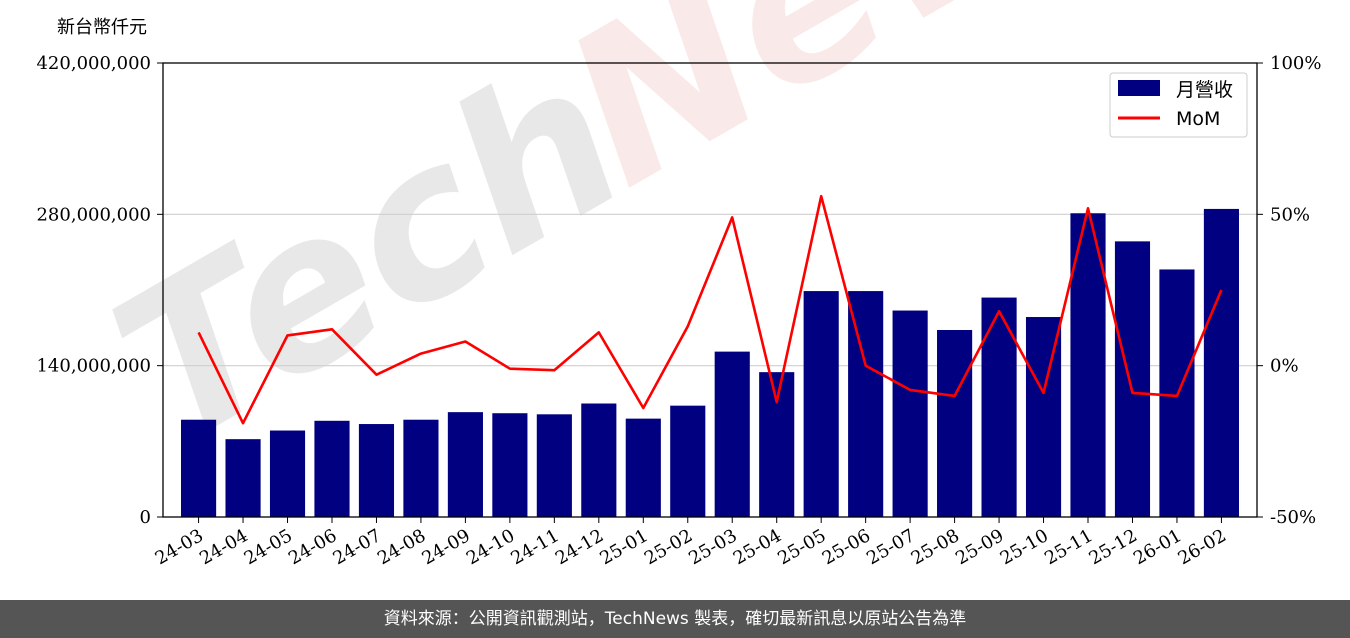 The height and width of the screenshot is (638, 1350). What do you see at coordinates (93, 214) in the screenshot?
I see `y-left-tick-label: 280,000,000` at bounding box center [93, 214].